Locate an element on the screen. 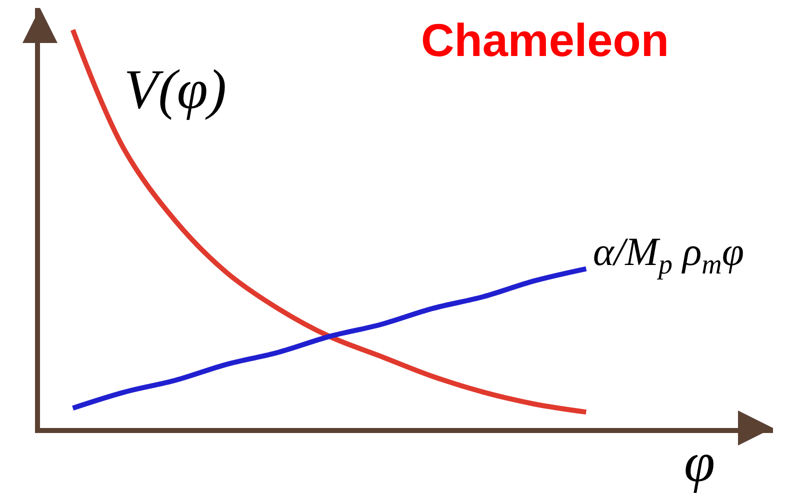  series-label: V(φ) is located at coordinates (175, 90).